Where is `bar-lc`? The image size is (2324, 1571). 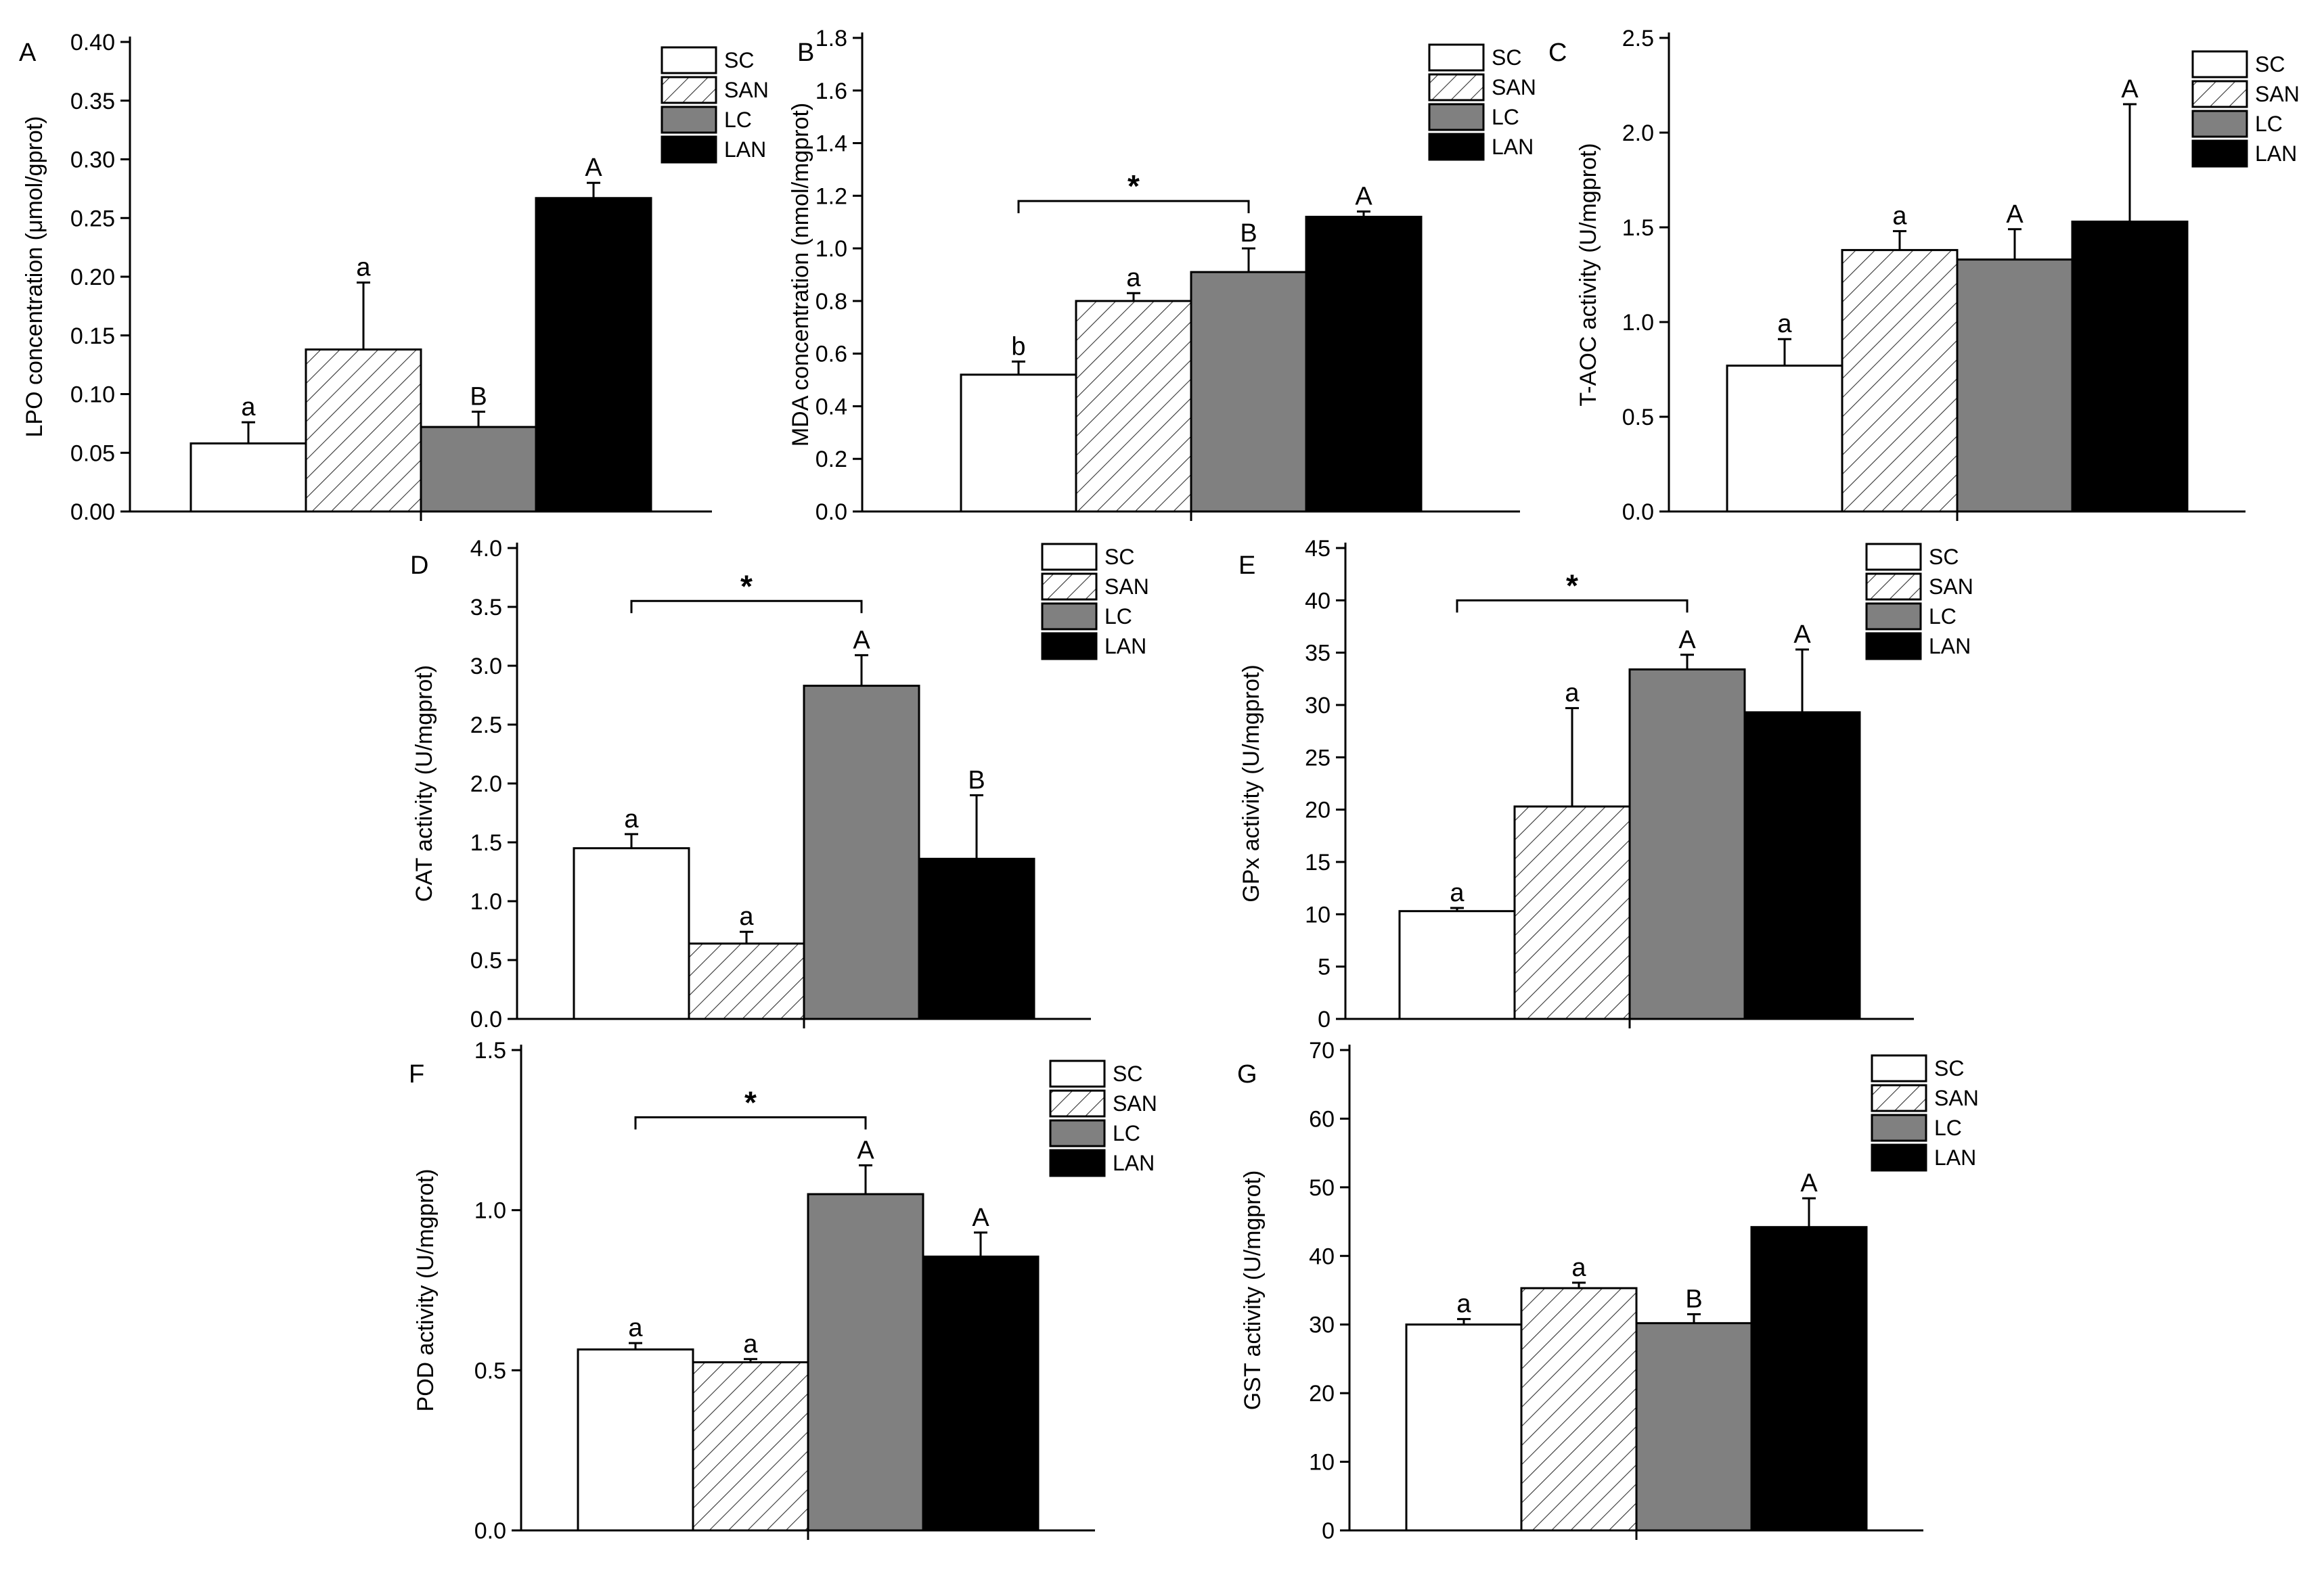 bar-lc is located at coordinates (861, 852).